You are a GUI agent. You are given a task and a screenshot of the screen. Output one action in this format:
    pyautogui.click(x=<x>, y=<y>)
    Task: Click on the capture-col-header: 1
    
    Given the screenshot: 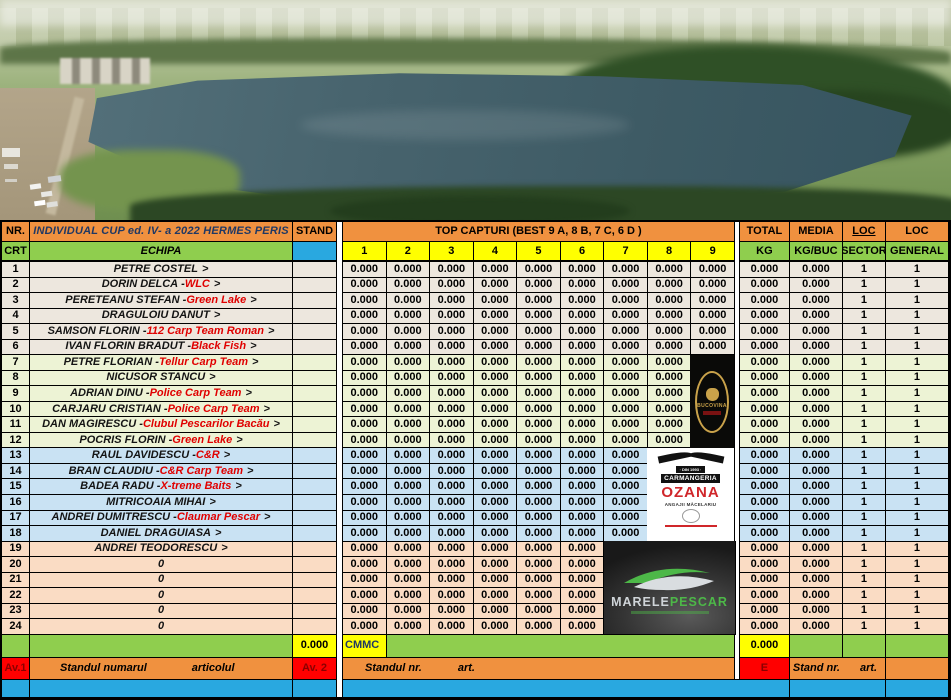 What is the action you would take?
    pyautogui.click(x=365, y=252)
    